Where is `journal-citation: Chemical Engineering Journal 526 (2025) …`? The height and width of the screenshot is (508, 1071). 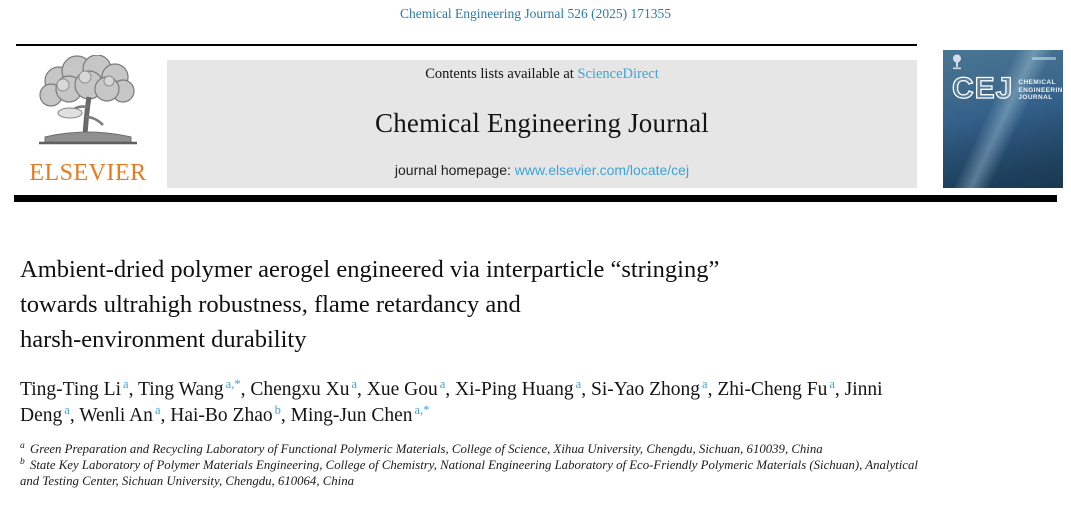
journal-citation: Chemical Engineering Journal 526 (2025) … is located at coordinates (535, 13).